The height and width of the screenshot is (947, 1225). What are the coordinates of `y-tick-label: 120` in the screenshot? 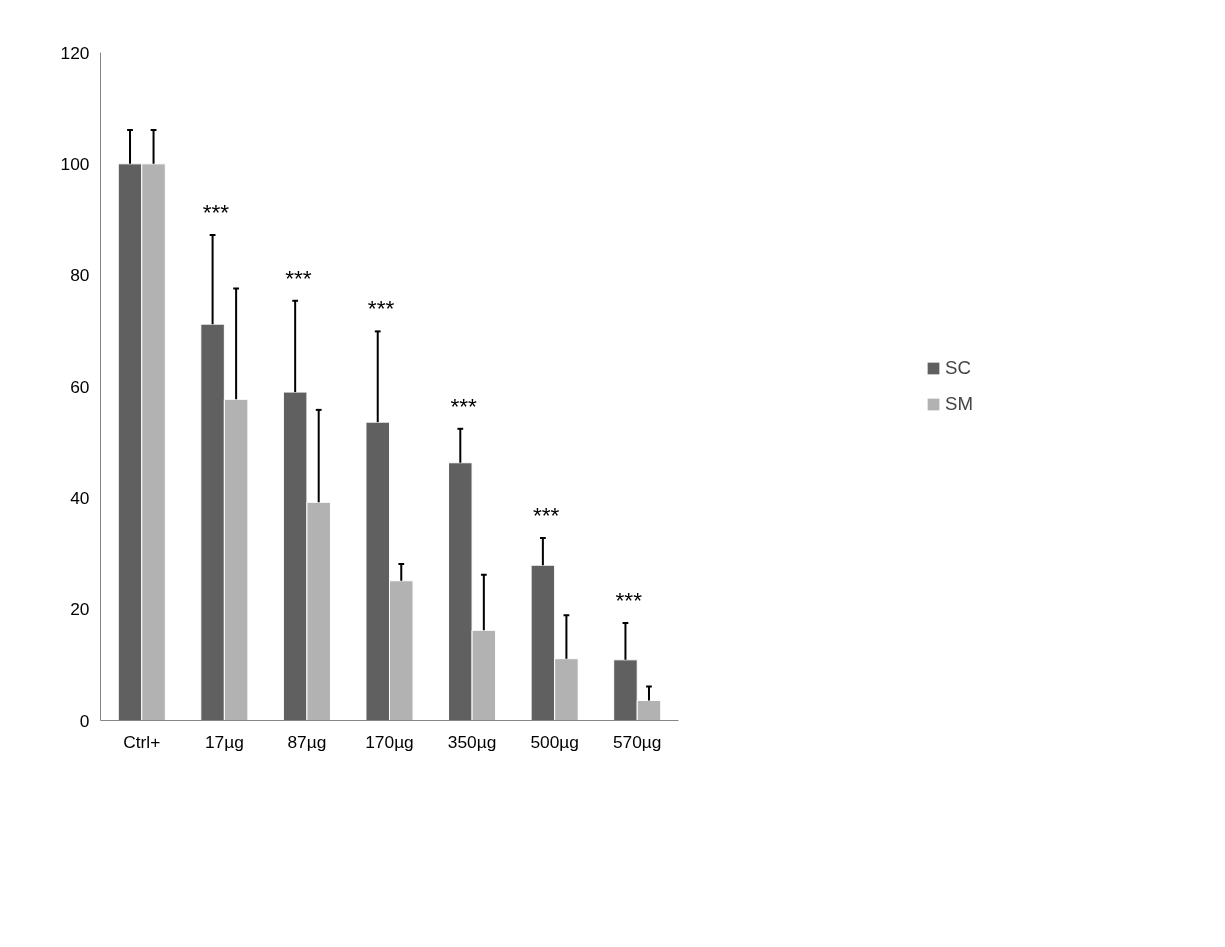 It's located at (75, 52).